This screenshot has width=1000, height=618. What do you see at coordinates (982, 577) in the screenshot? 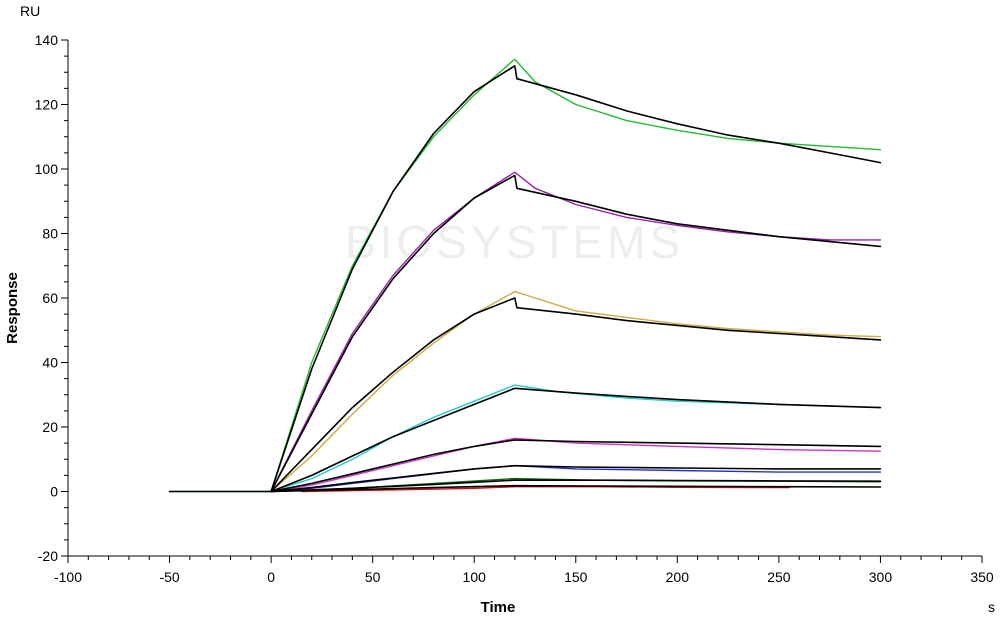
I see `x-tick-label: 350` at bounding box center [982, 577].